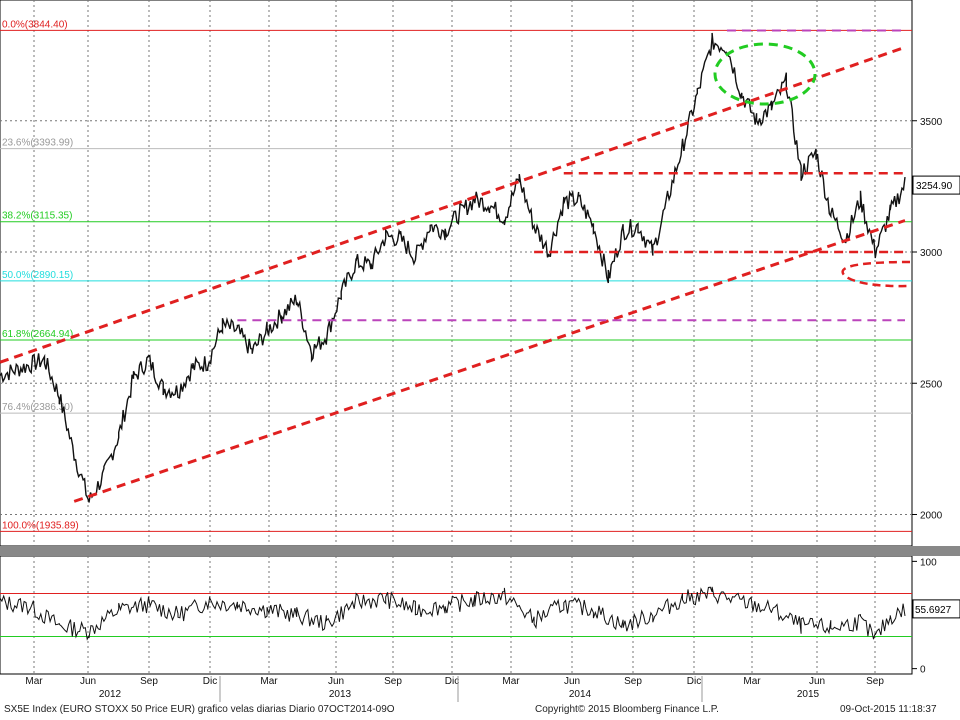  I want to click on rsi-last-value-label: 55.6927, so click(933, 610).